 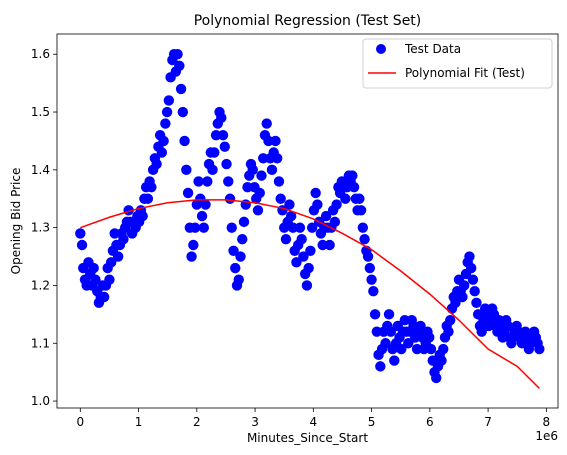 I want to click on chart-title: Polynomial Regression (Test Set), so click(x=308, y=21).